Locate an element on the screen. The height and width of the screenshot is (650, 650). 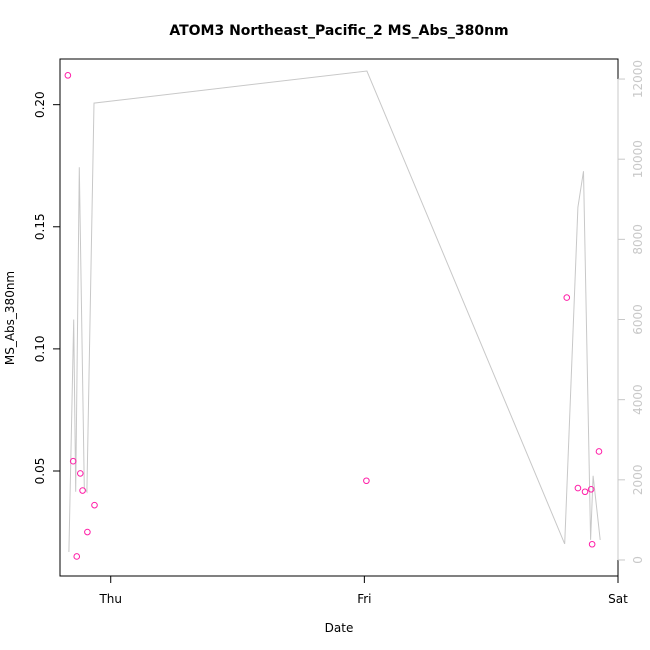
y-left-tick-label: 0.20 is located at coordinates (40, 104).